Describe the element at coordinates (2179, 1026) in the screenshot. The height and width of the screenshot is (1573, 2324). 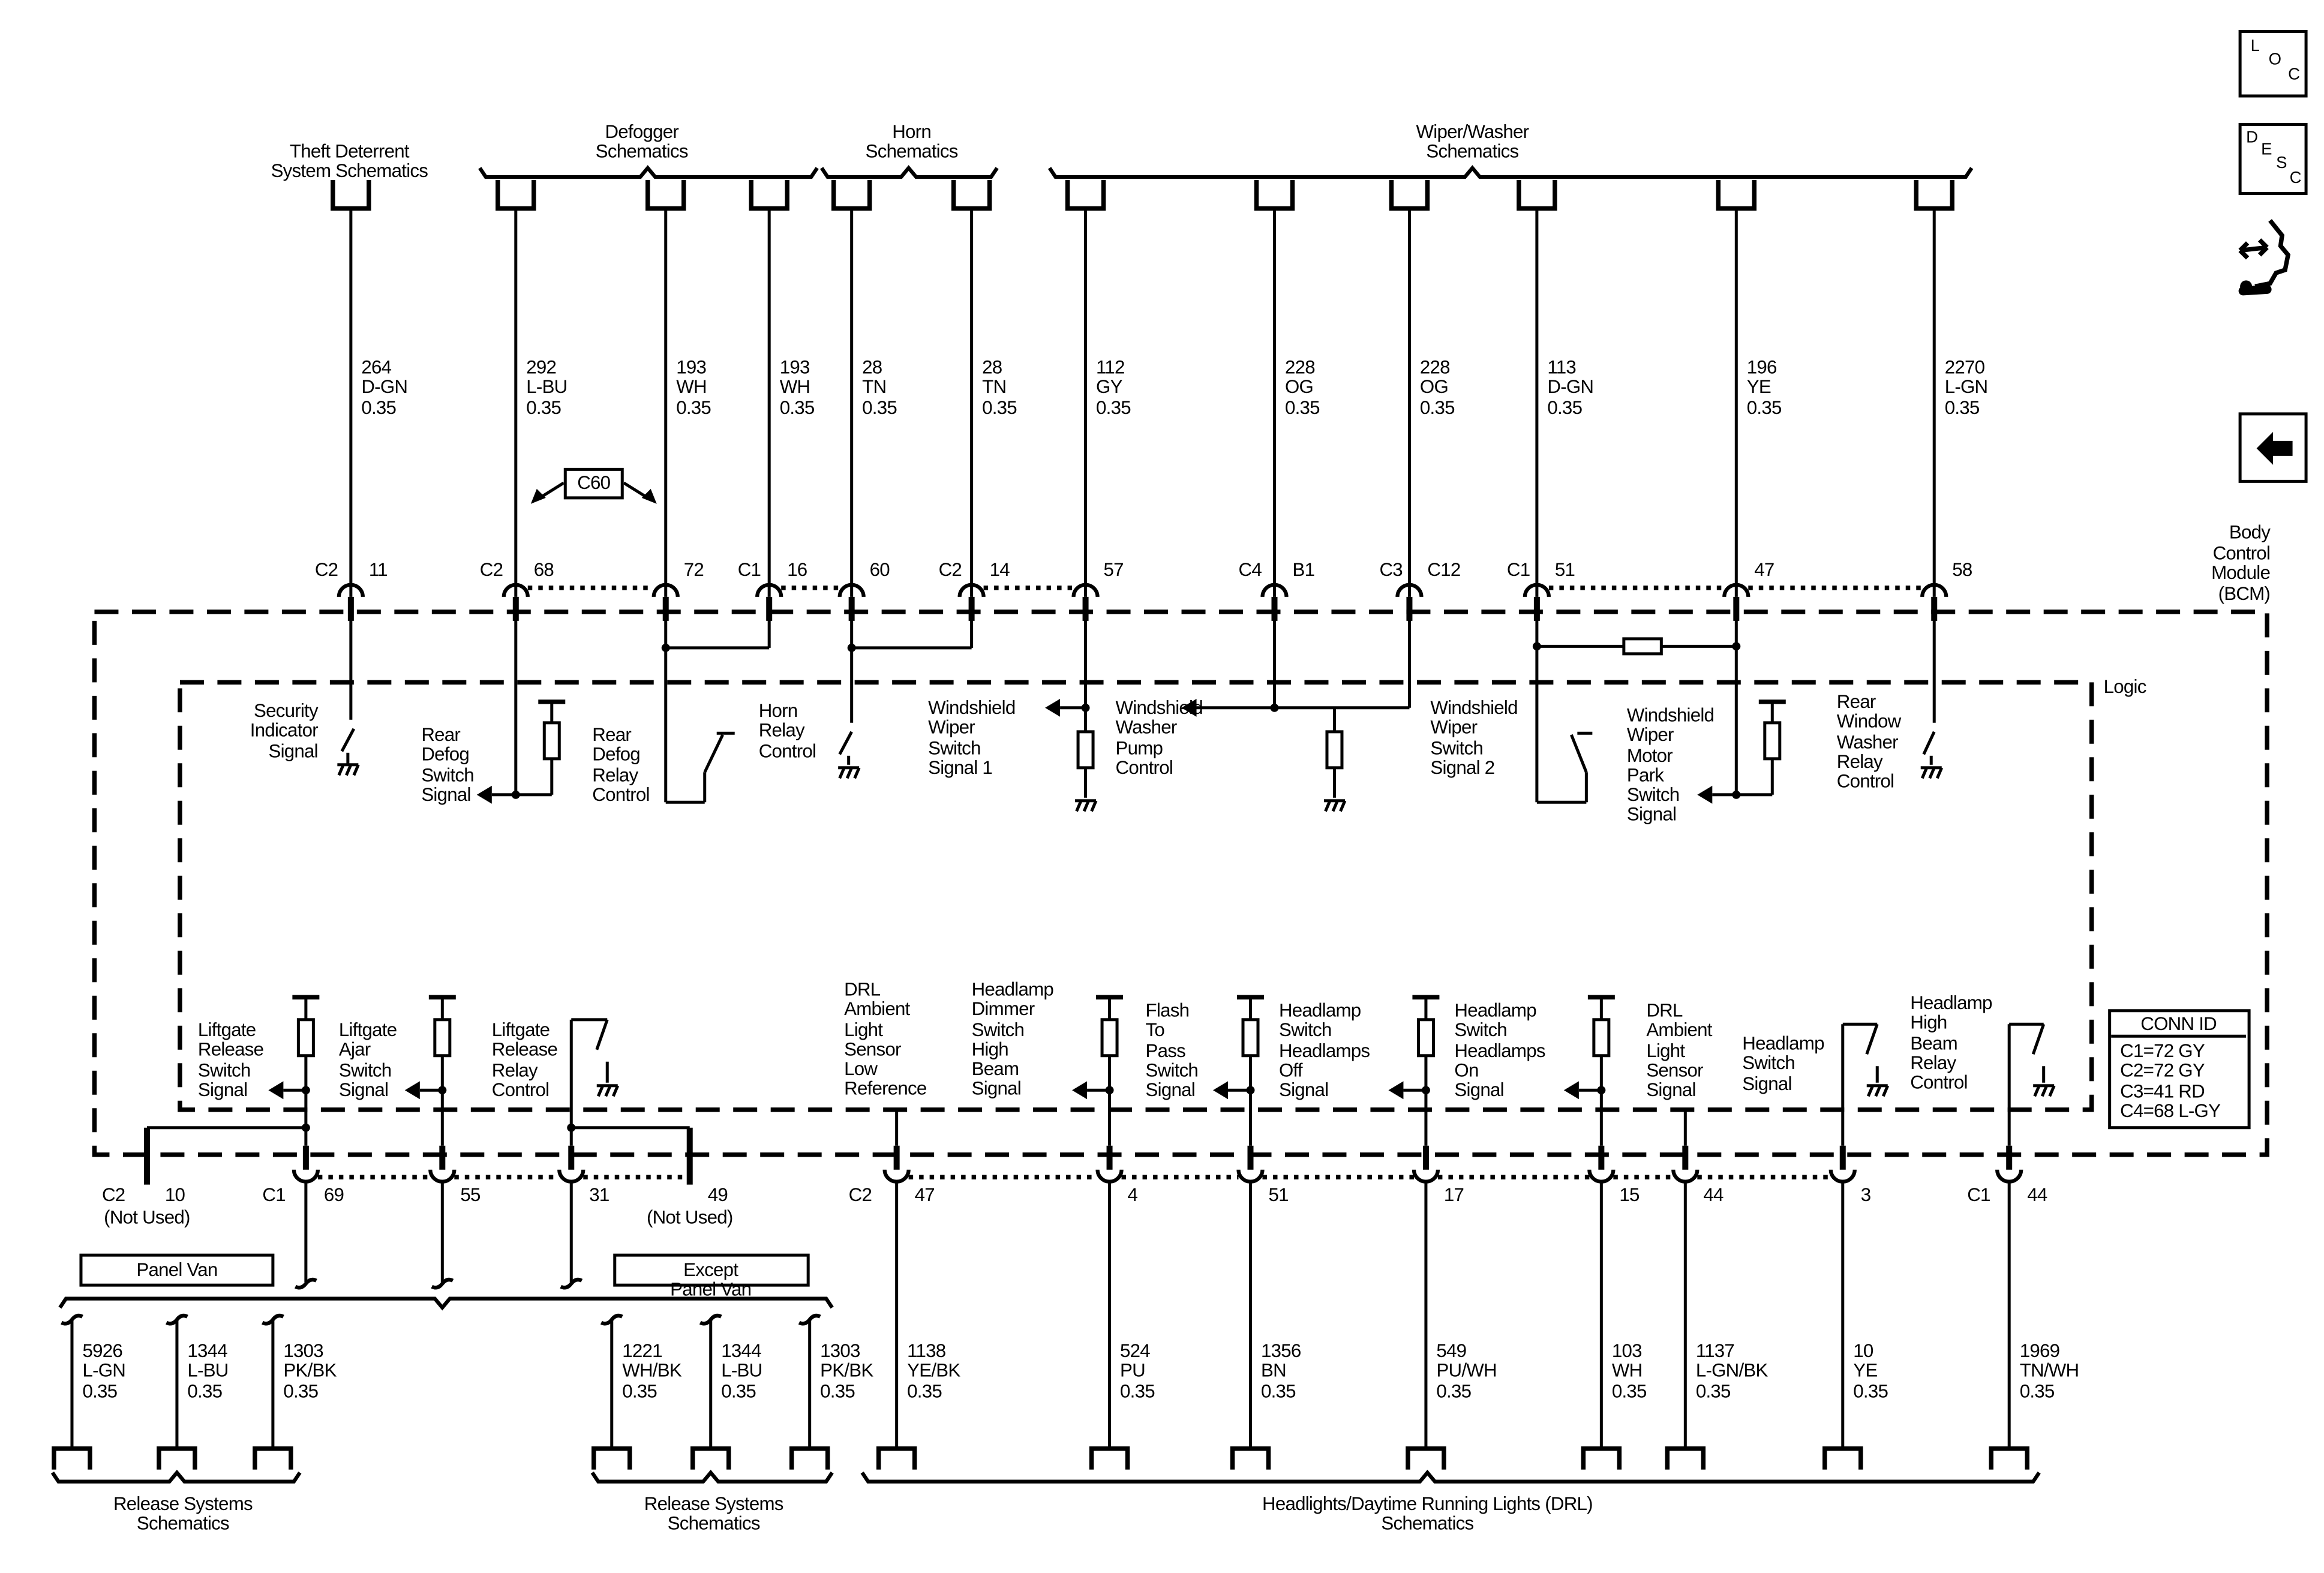
I see `conn-id-title: CONN ID` at that location.